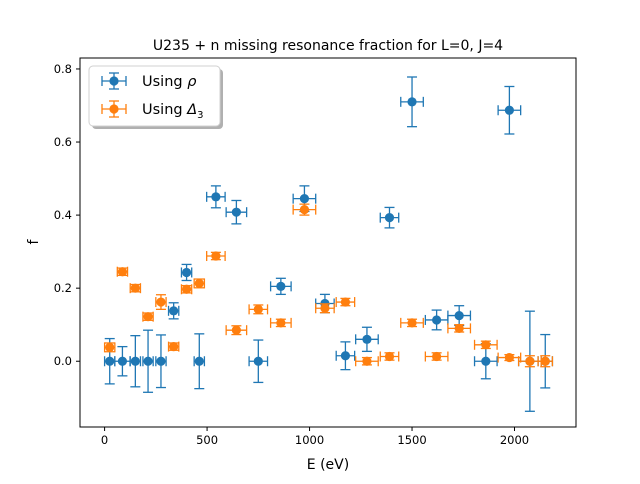 This screenshot has height=484, width=640. Describe the element at coordinates (200, 115) in the screenshot. I see `legend-label-subscript: 3` at that location.